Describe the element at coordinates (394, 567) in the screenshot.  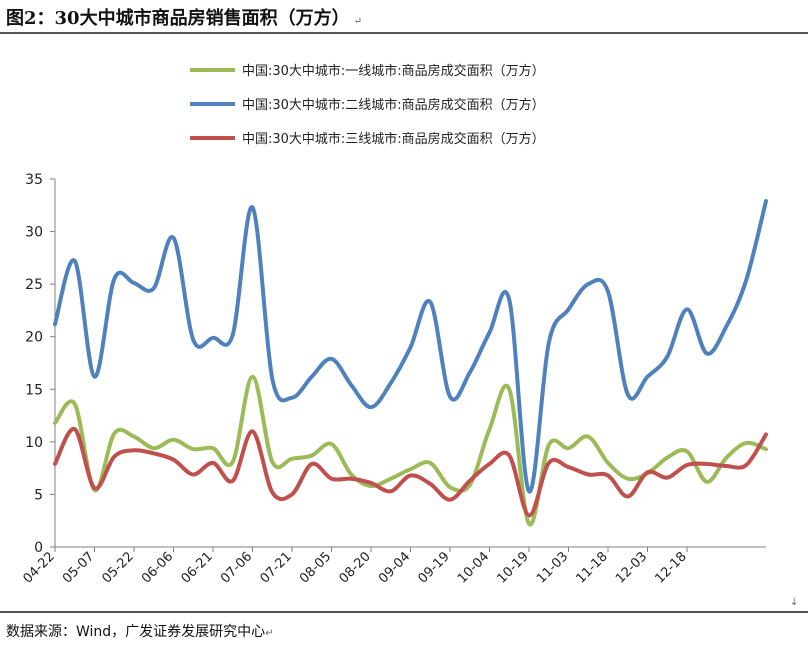
I see `x-tick-label-9: 09-04` at that location.